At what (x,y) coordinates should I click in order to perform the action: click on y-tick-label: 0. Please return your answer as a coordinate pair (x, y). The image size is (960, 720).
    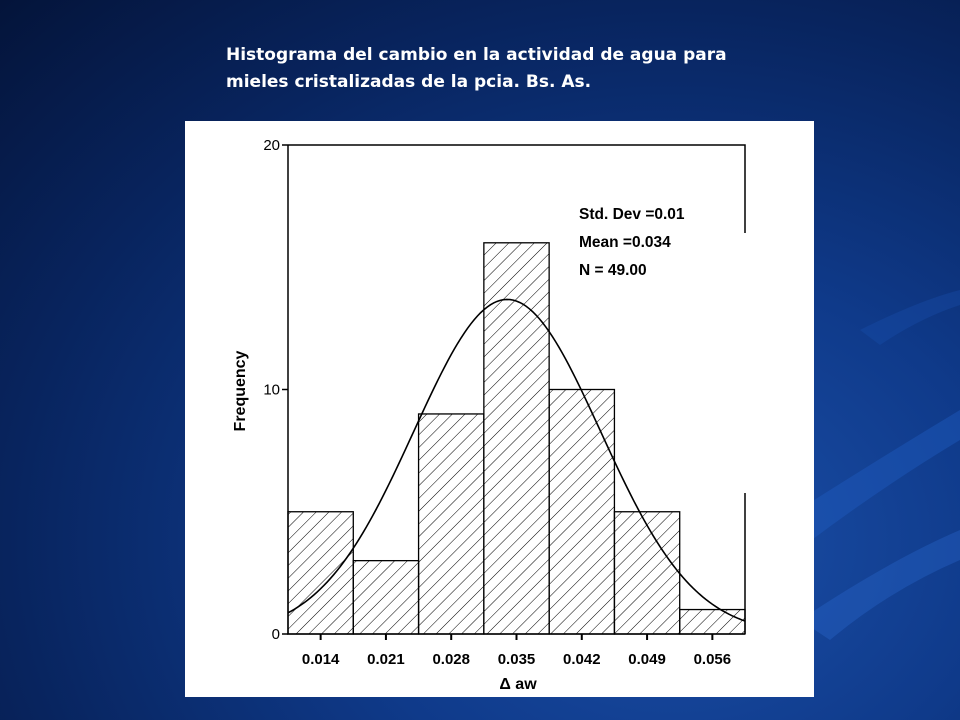
    Looking at the image, I should click on (276, 634).